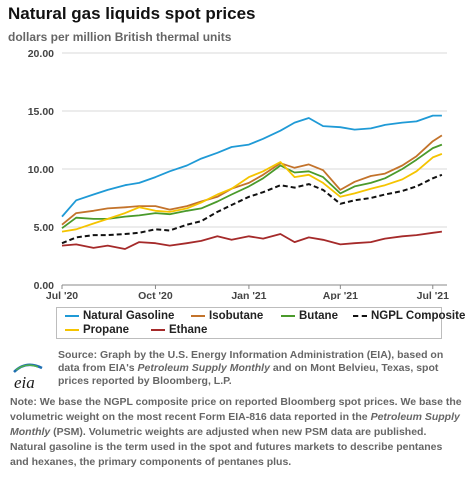 This screenshot has width=469, height=494. What do you see at coordinates (248, 295) in the screenshot?
I see `x-tick-label: Jan '21` at bounding box center [248, 295].